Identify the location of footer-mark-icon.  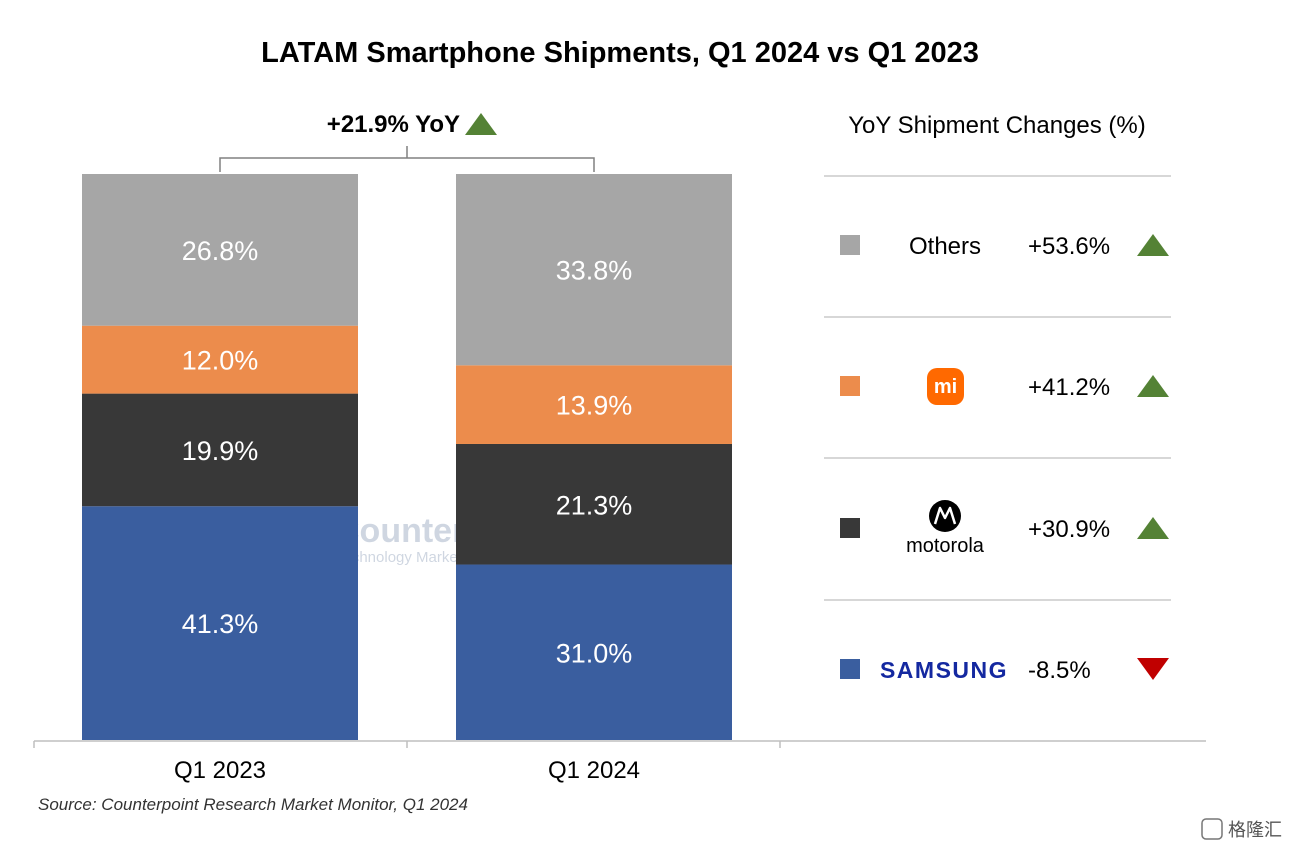
(1212, 829).